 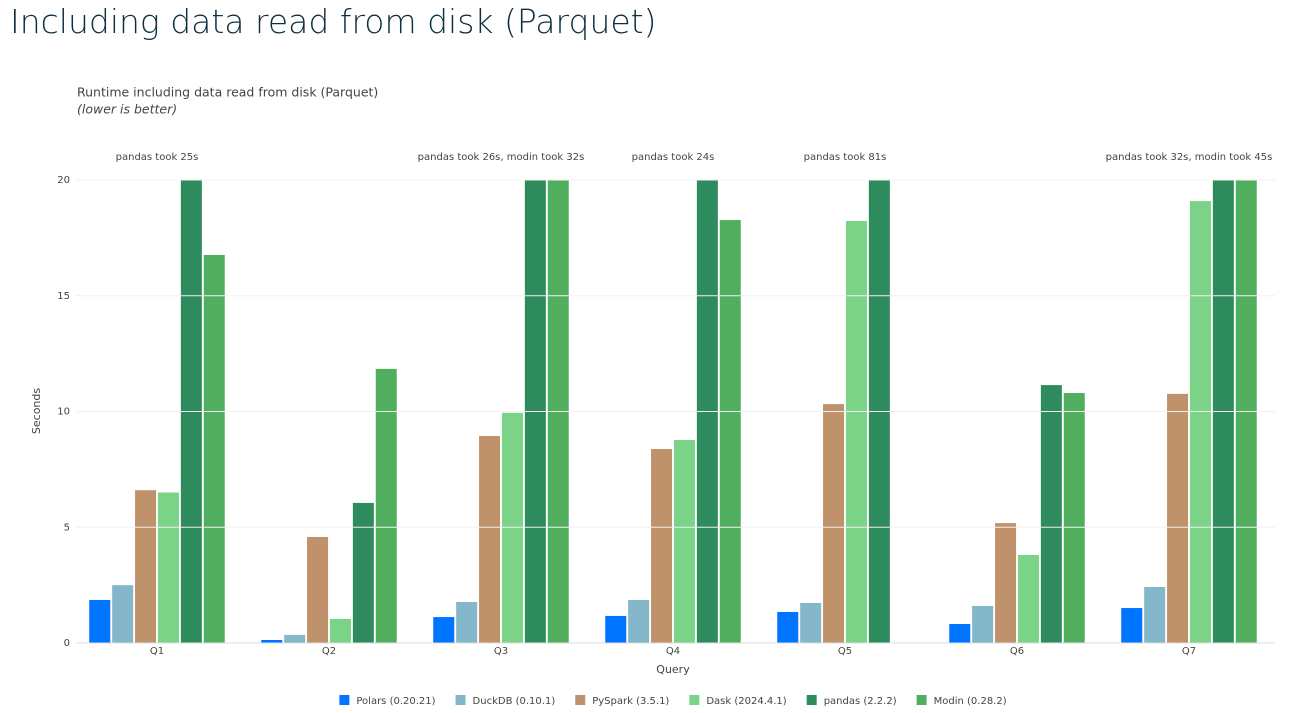 I want to click on x-tick-label: Q7, so click(x=1189, y=651).